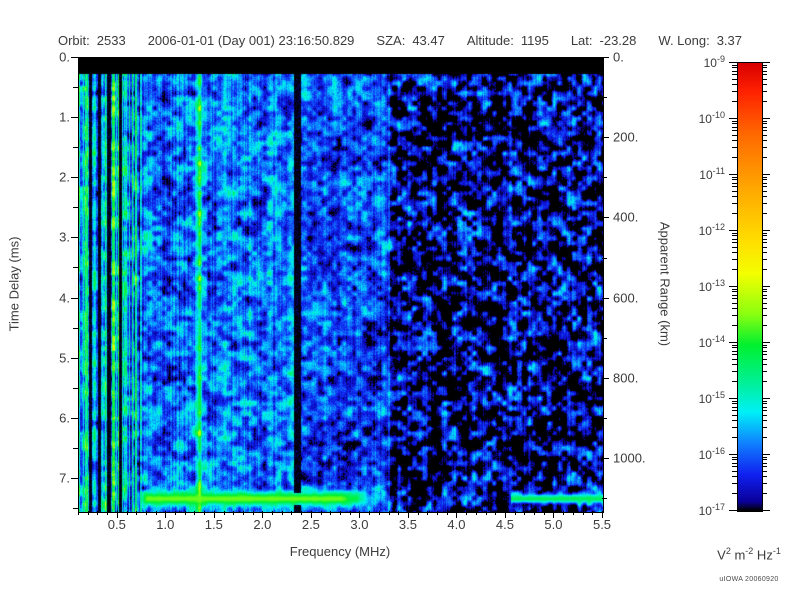 Image resolution: width=800 pixels, height=600 pixels. I want to click on y-tick-label: 6., so click(64, 418).